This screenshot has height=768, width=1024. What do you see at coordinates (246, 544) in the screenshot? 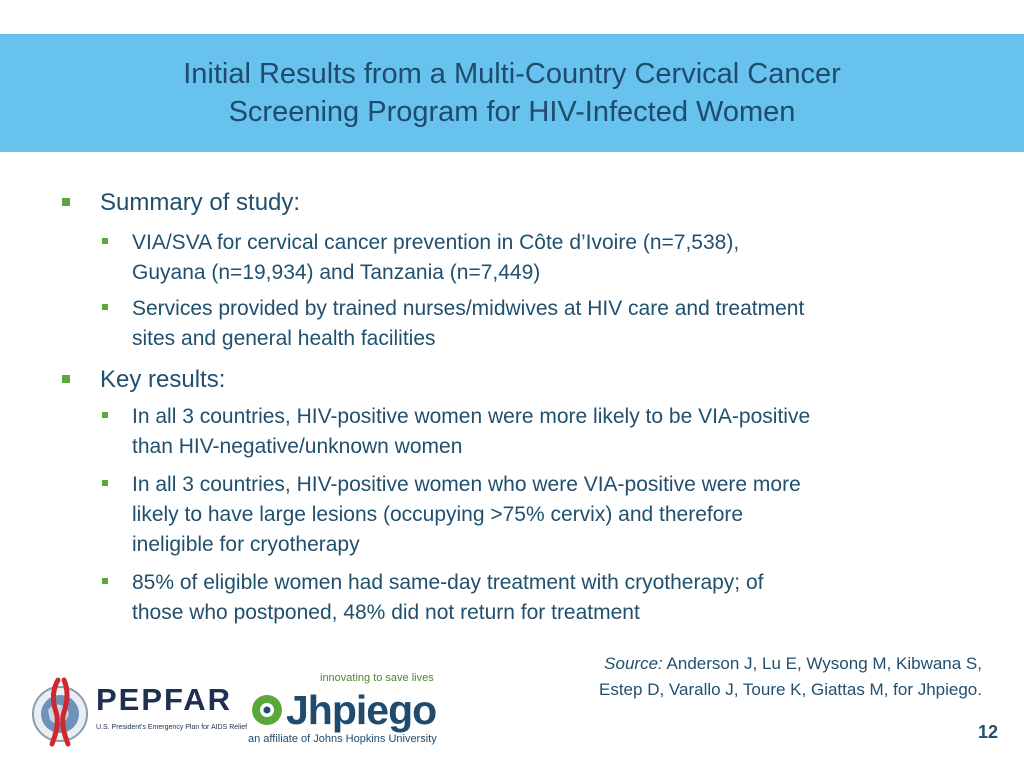
I see `text-line: ineligible for cryotherapy` at bounding box center [246, 544].